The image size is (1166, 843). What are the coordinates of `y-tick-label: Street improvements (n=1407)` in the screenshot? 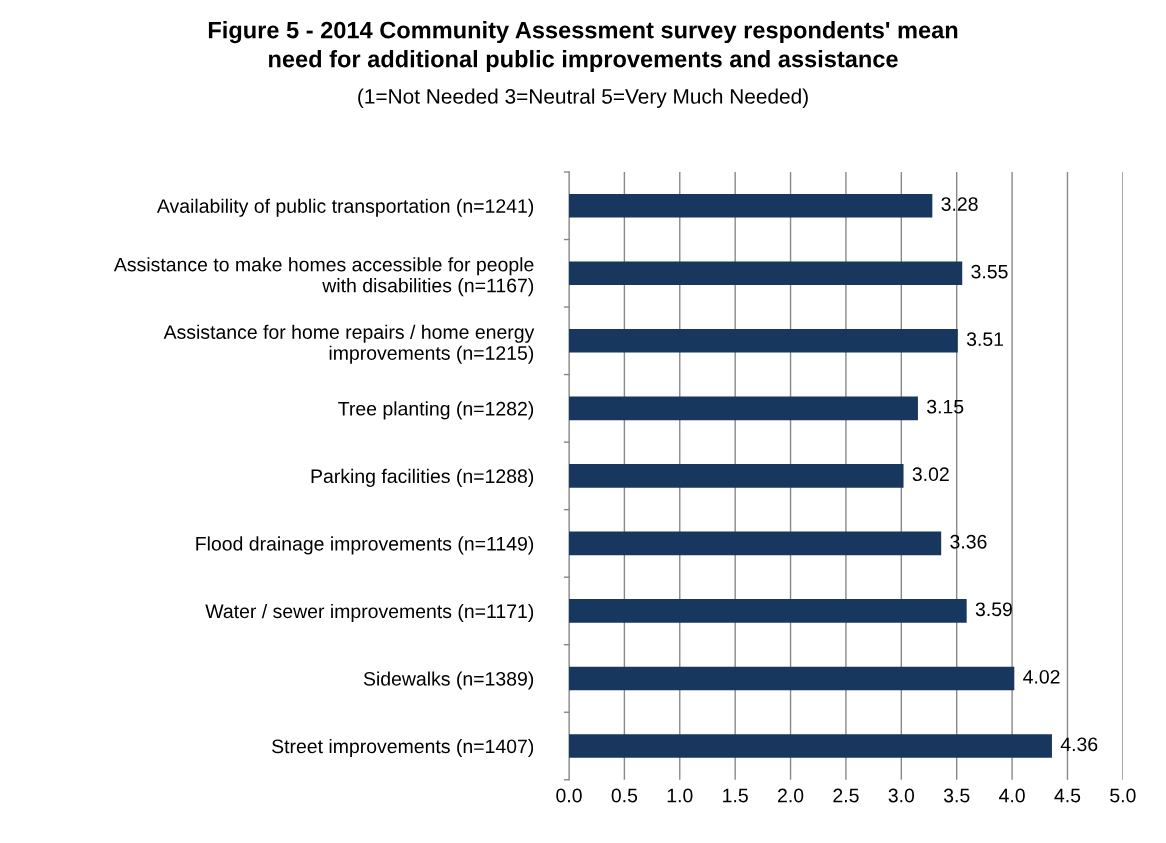 It's located at (403, 748).